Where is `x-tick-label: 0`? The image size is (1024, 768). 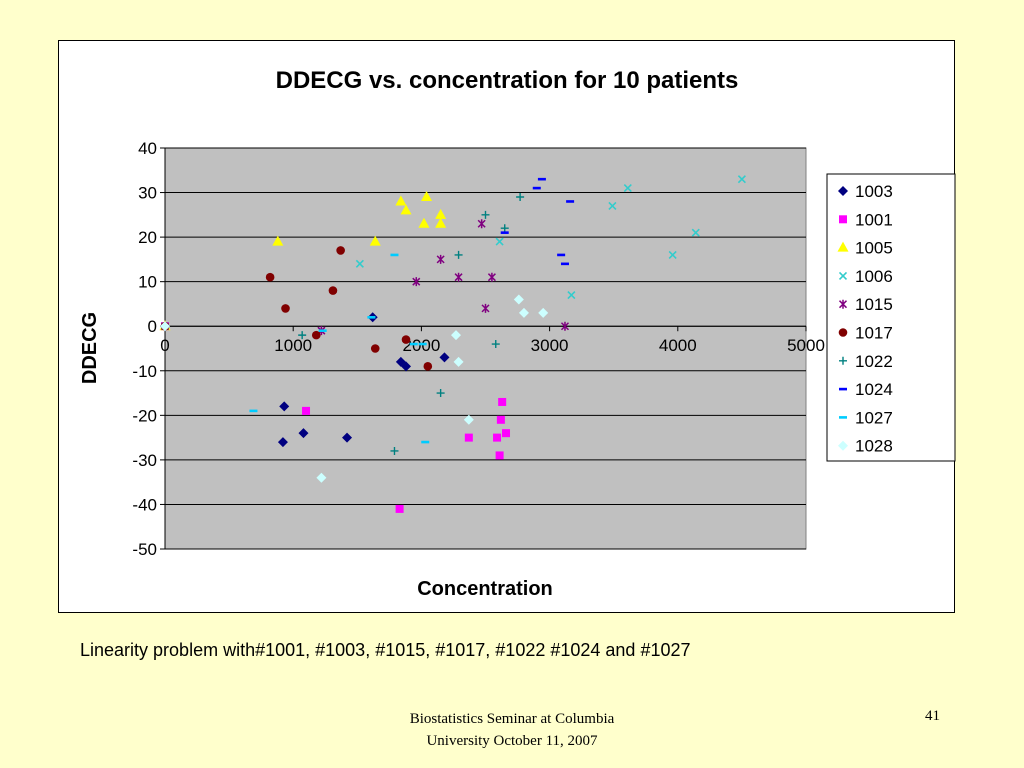 x-tick-label: 0 is located at coordinates (164, 345).